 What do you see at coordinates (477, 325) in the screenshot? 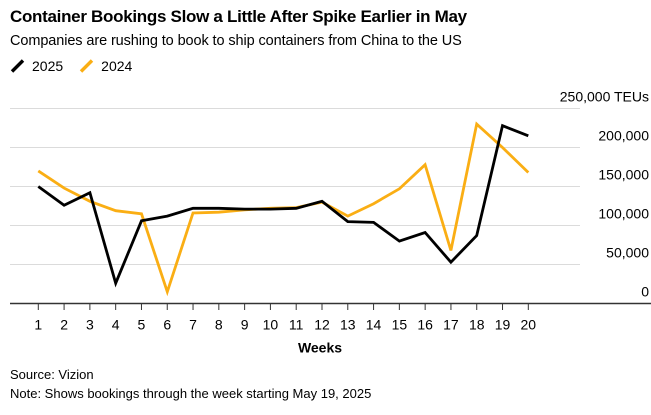
I see `x-tick-label: 18` at bounding box center [477, 325].